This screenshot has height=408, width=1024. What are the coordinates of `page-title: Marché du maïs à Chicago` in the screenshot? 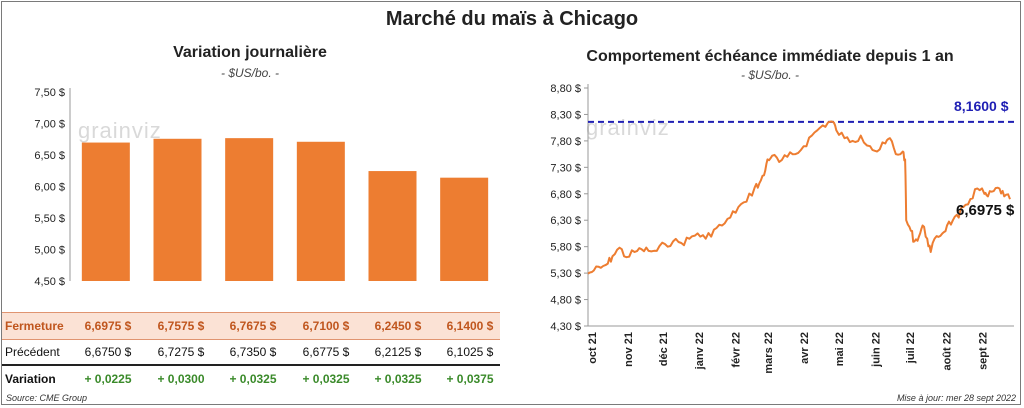 It's located at (512, 19).